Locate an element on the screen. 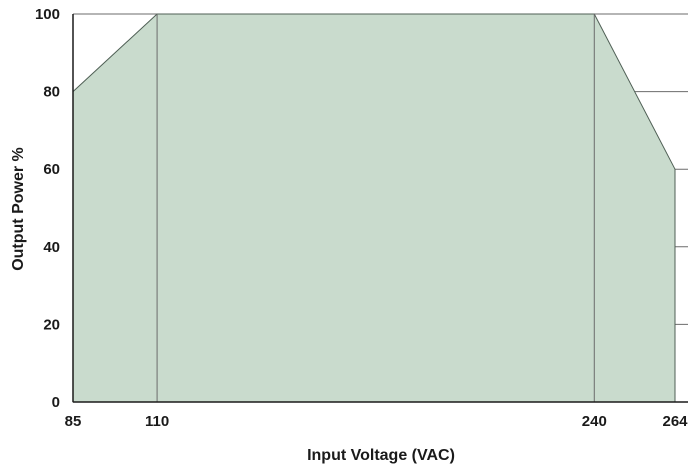 This screenshot has width=700, height=468. x-tick-110: 110 is located at coordinates (157, 421).